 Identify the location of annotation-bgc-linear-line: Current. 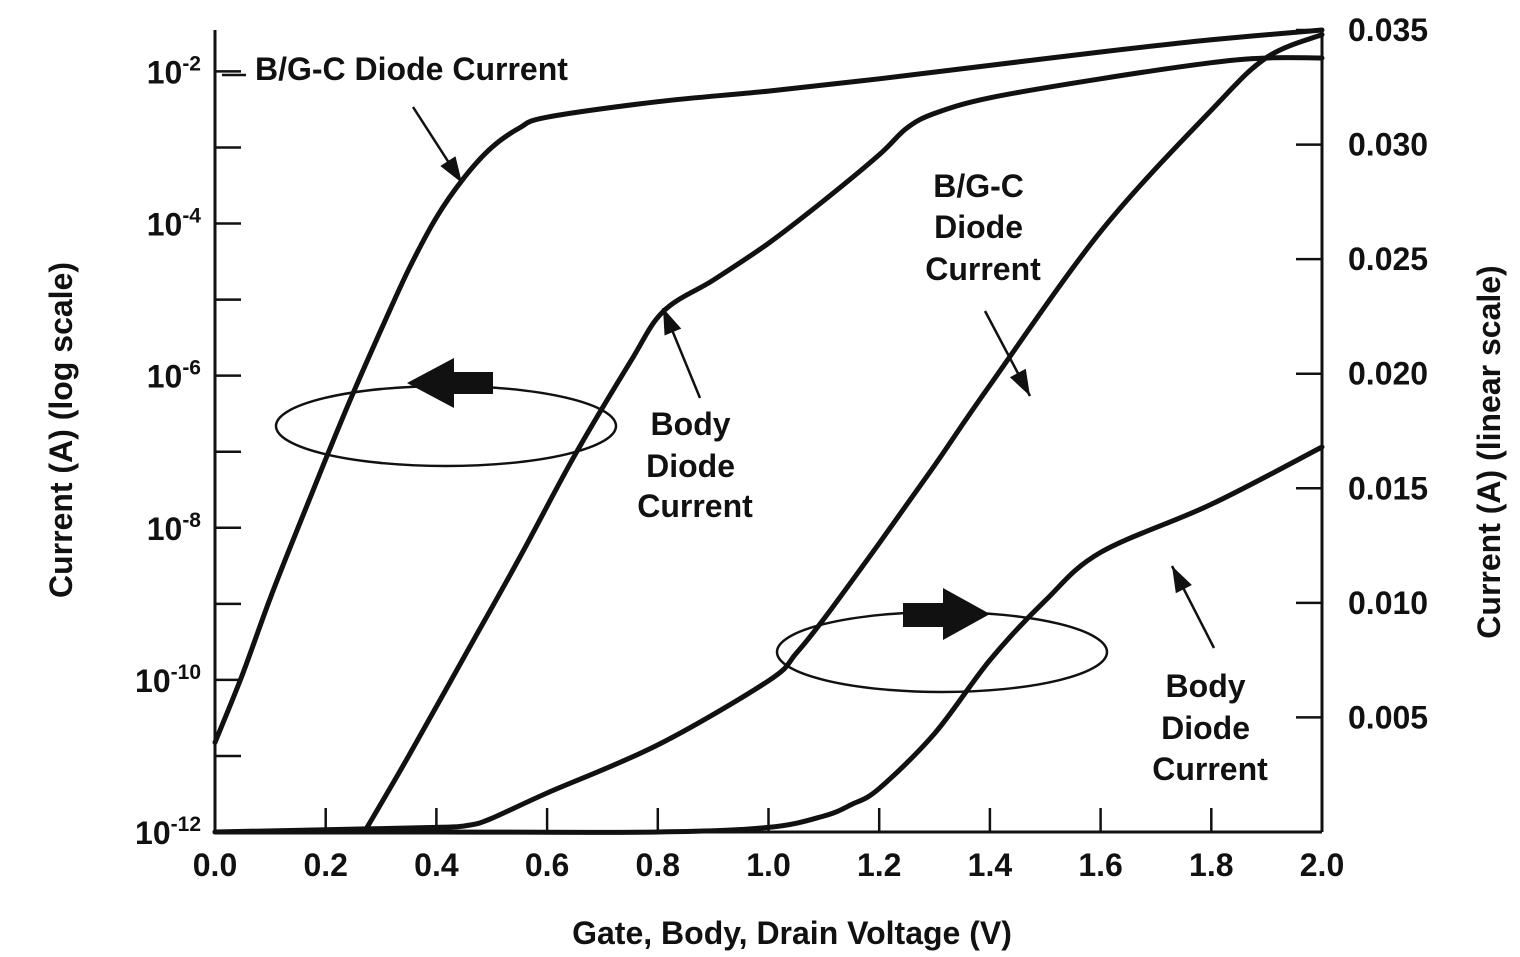
(983, 269).